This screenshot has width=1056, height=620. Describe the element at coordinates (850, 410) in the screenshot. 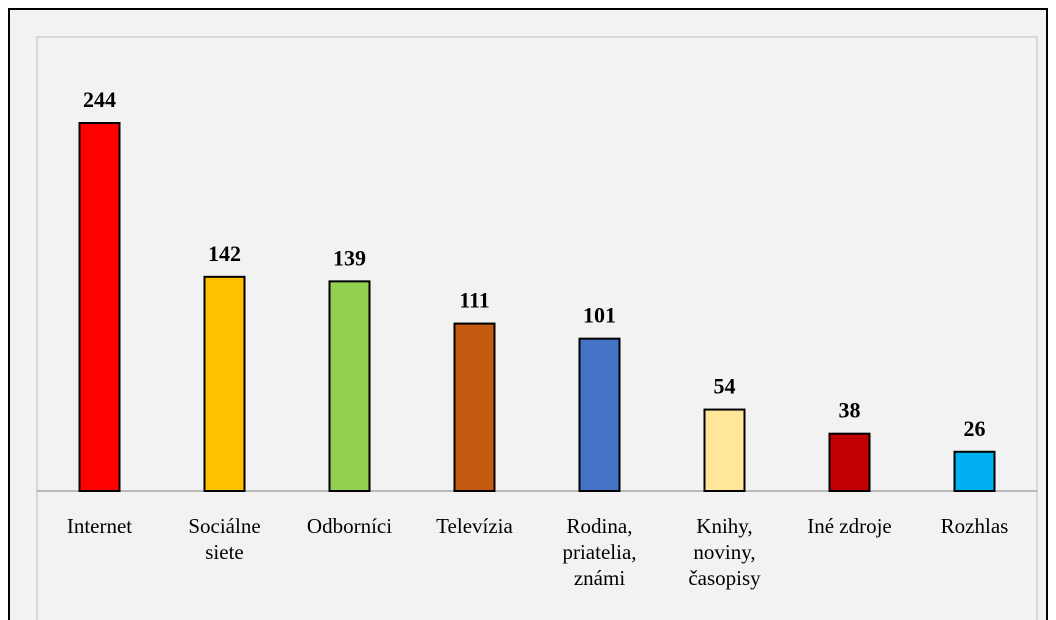

I see `value-label: 38` at that location.